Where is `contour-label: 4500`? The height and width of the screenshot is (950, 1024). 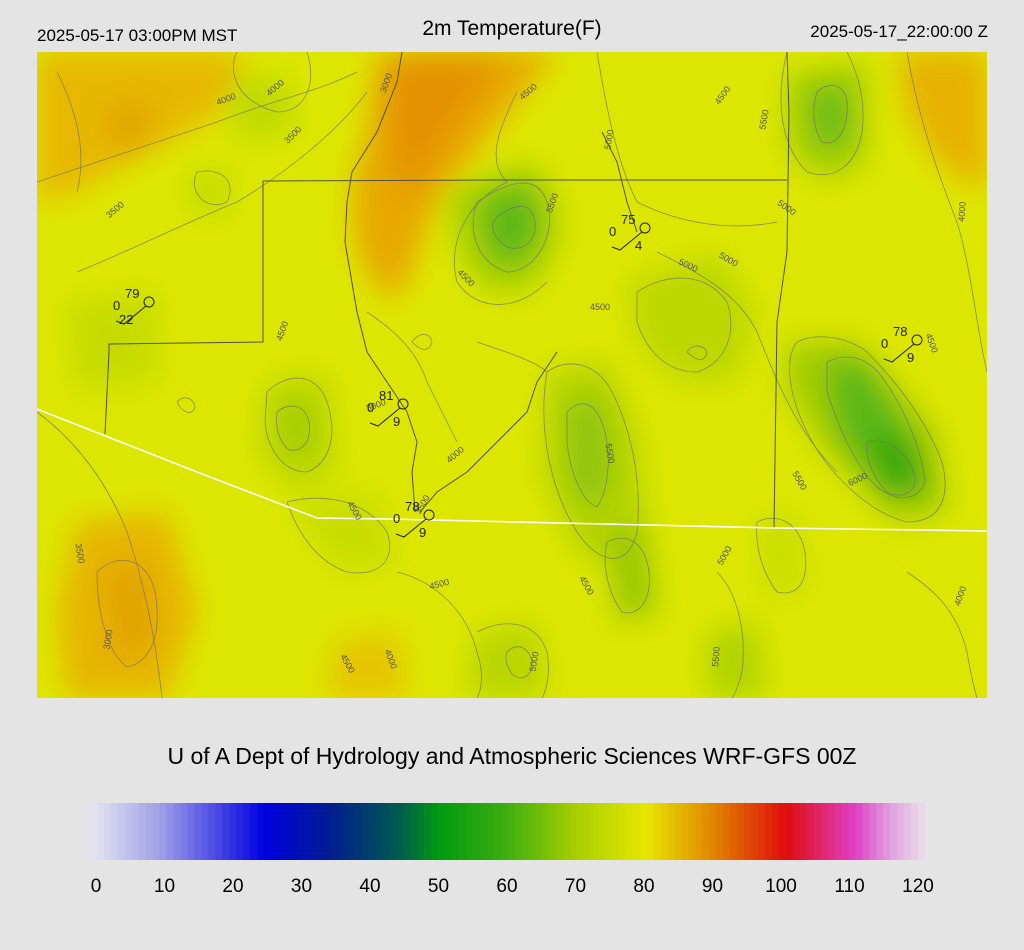 contour-label: 4500 is located at coordinates (600, 307).